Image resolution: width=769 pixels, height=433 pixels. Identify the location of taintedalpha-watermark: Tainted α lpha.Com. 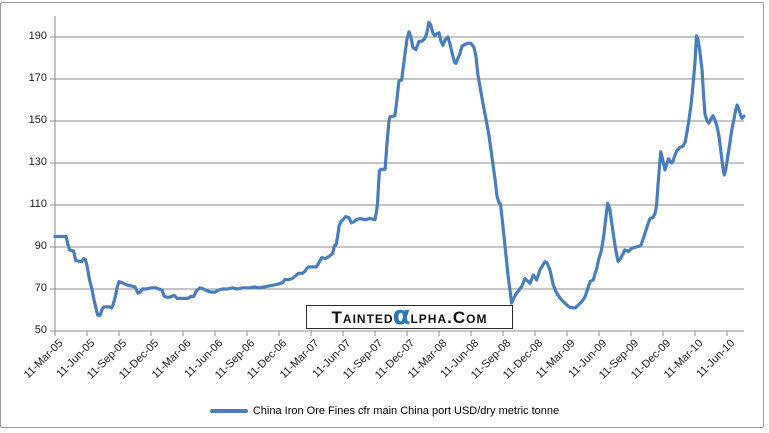
(409, 315).